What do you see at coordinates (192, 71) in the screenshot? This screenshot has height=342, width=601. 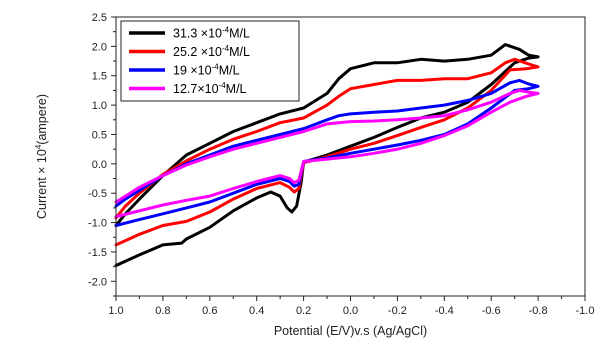 I see `legend-label-value: 19 ×10` at bounding box center [192, 71].